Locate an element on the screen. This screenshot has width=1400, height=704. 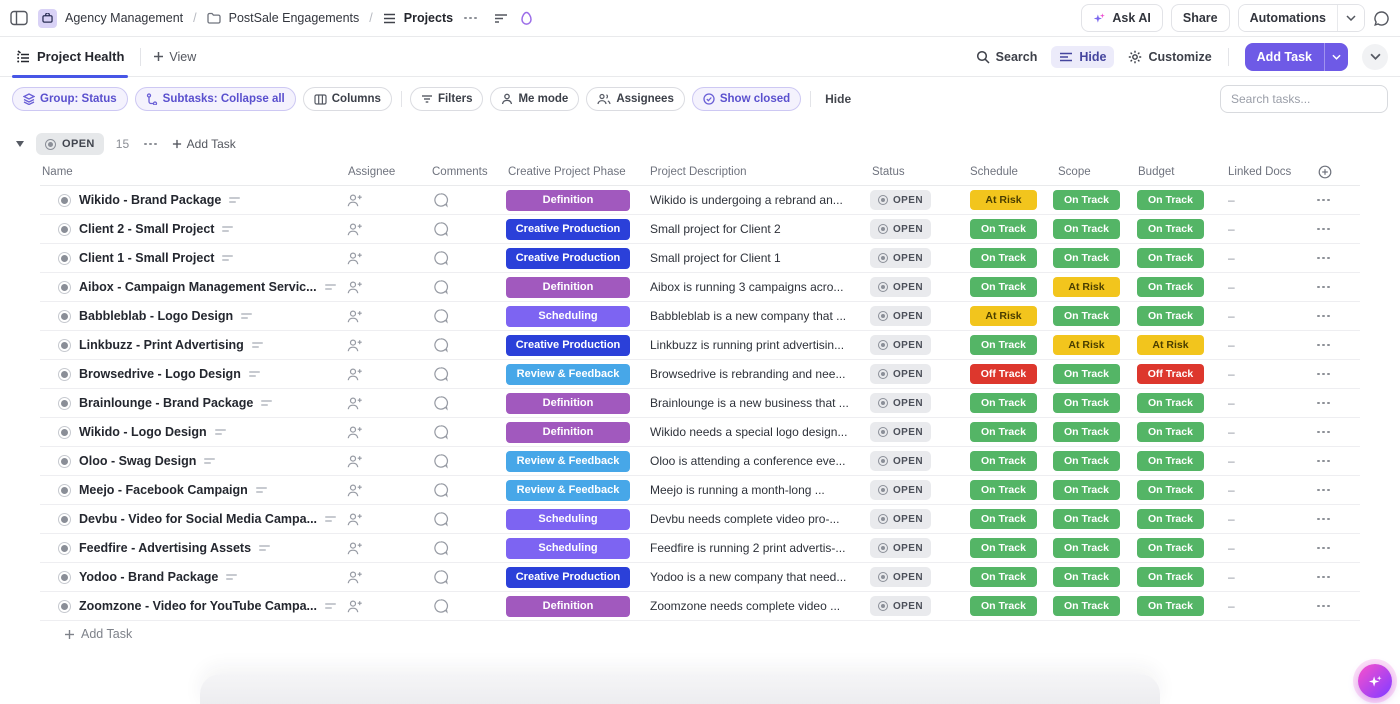
task-name: Babbleblab - Logo Design is located at coordinates (156, 316).